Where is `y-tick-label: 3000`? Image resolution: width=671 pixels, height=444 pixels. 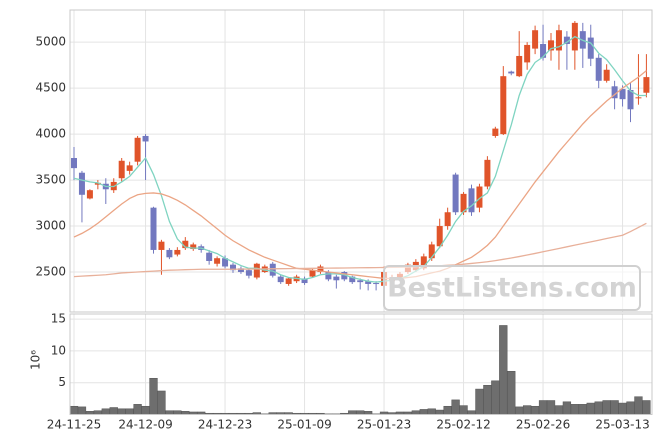 y-tick-label: 3000 is located at coordinates (50, 226).